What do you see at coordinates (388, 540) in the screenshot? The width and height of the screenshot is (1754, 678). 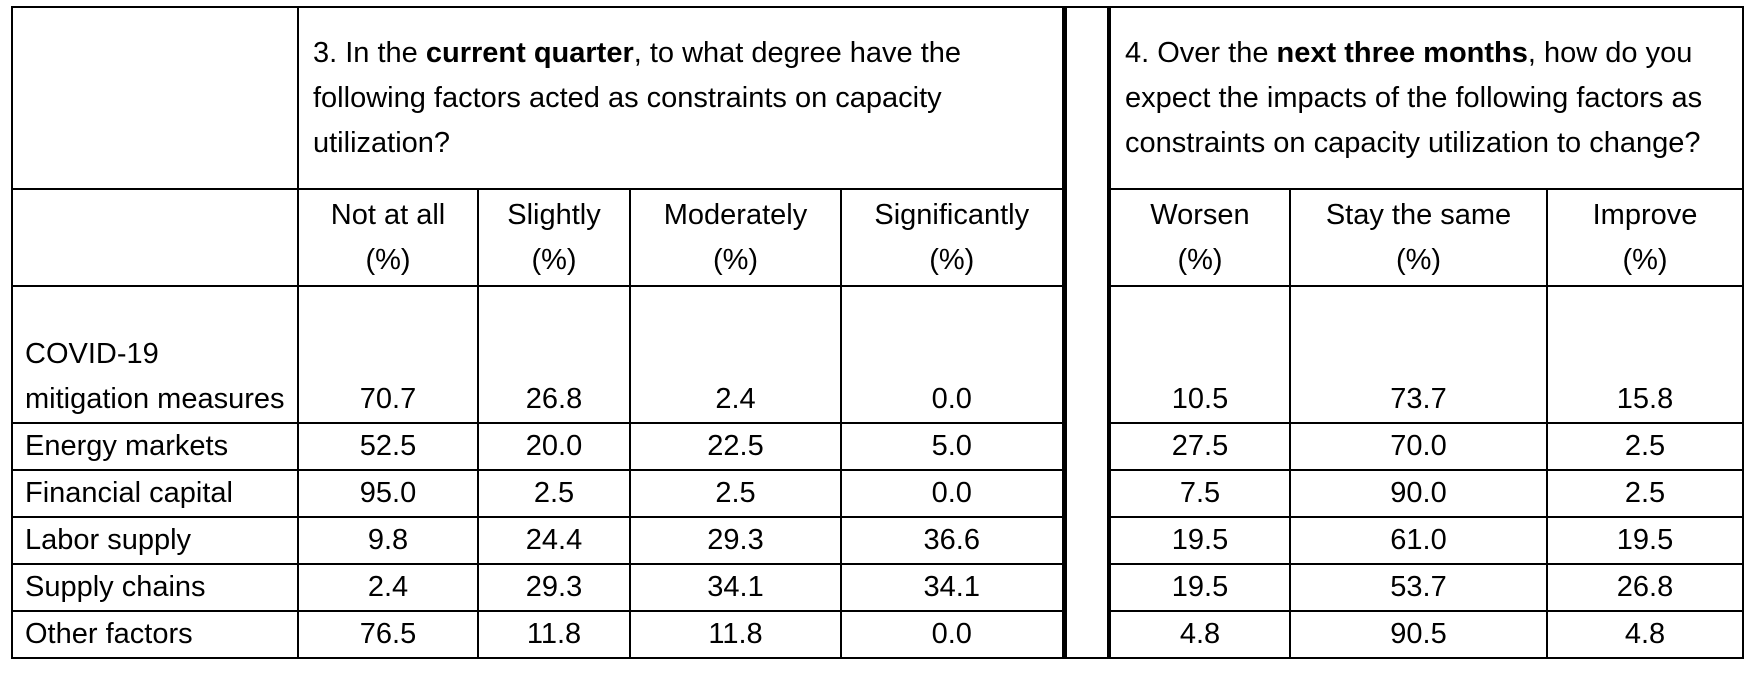 I see `table-cell: 9.8` at bounding box center [388, 540].